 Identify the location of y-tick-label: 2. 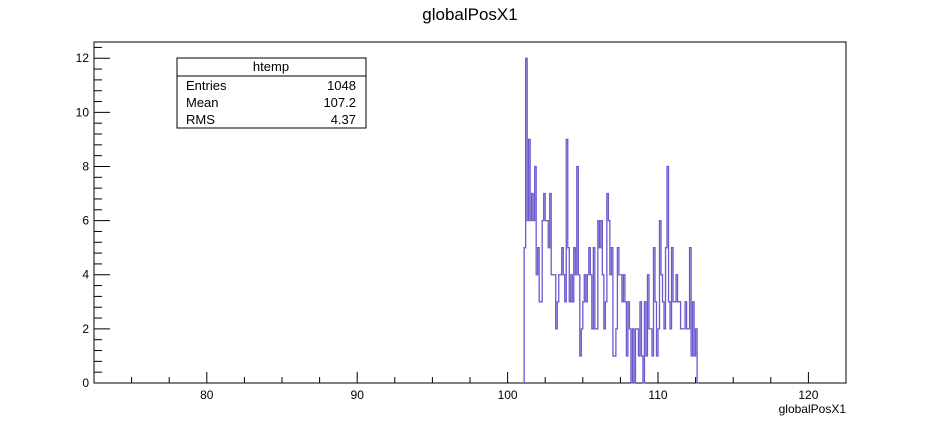
(85, 329).